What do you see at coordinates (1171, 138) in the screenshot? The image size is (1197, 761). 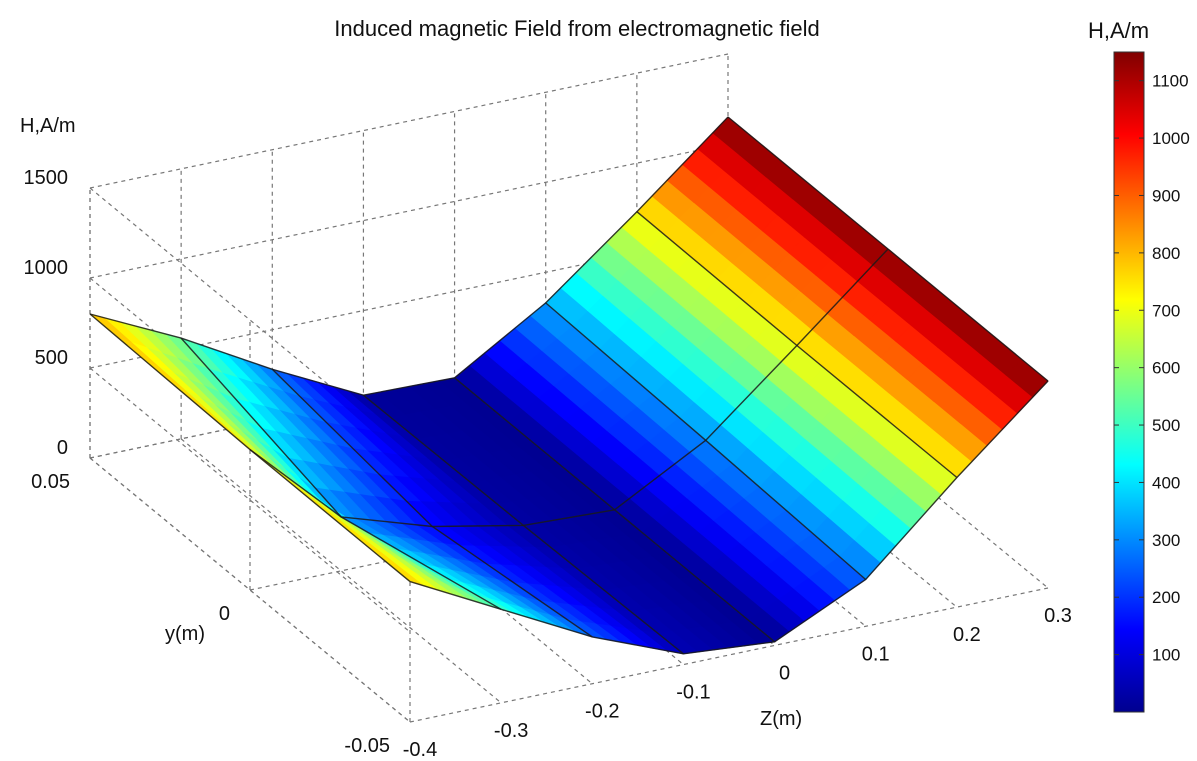 I see `colorbar-tick-label: 1000` at bounding box center [1171, 138].